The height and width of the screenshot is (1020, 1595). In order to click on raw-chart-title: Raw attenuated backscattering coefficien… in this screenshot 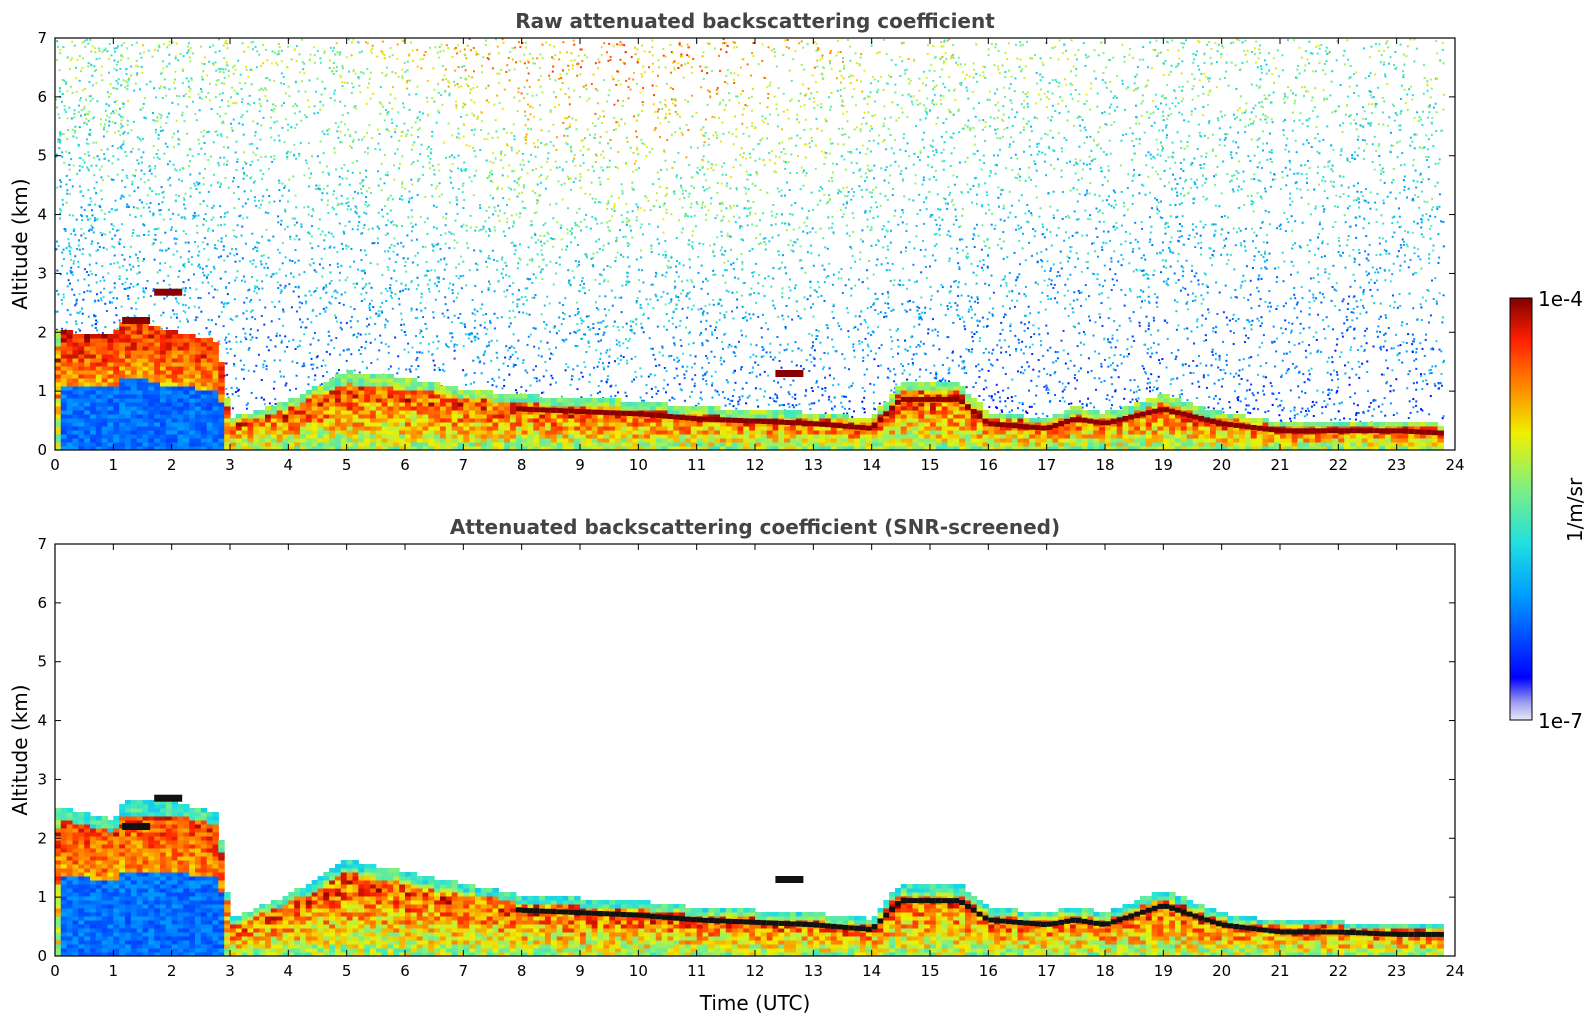, I will do `click(755, 21)`.